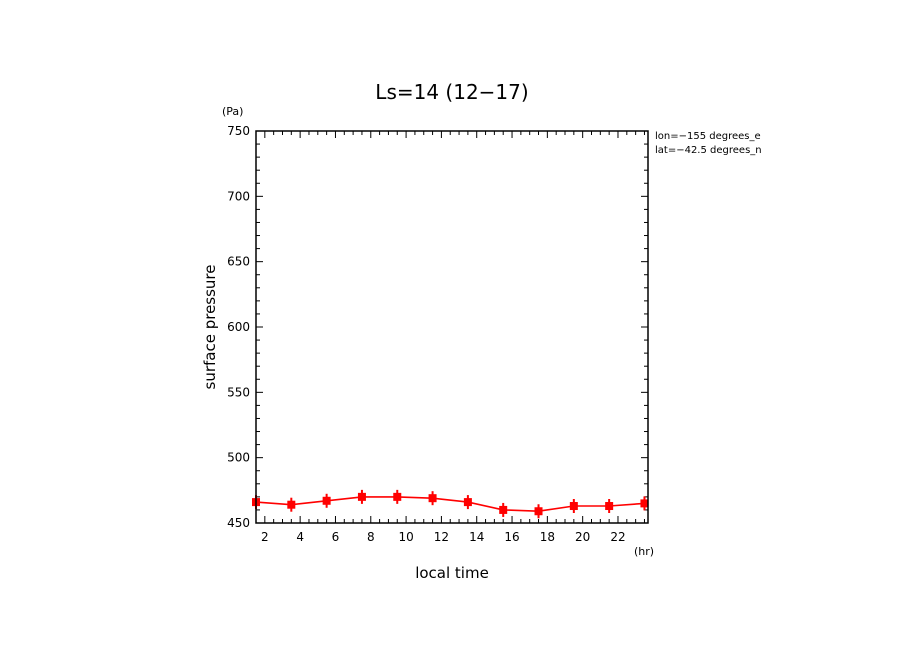 The width and height of the screenshot is (904, 654). I want to click on y-tick-label: 500, so click(238, 458).